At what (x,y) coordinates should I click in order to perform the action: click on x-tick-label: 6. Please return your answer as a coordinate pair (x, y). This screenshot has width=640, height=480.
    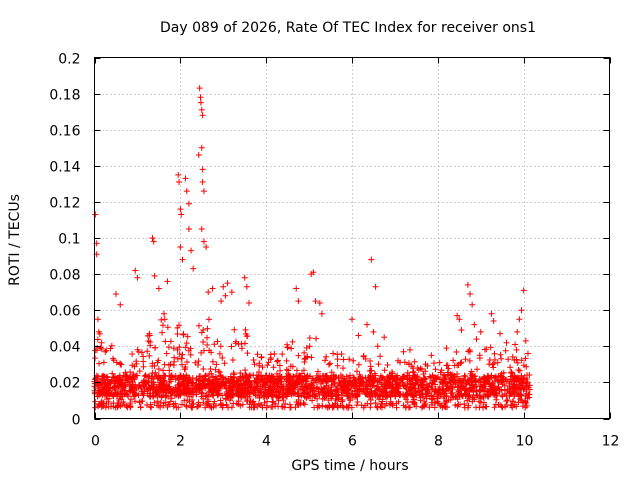
    Looking at the image, I should click on (352, 442).